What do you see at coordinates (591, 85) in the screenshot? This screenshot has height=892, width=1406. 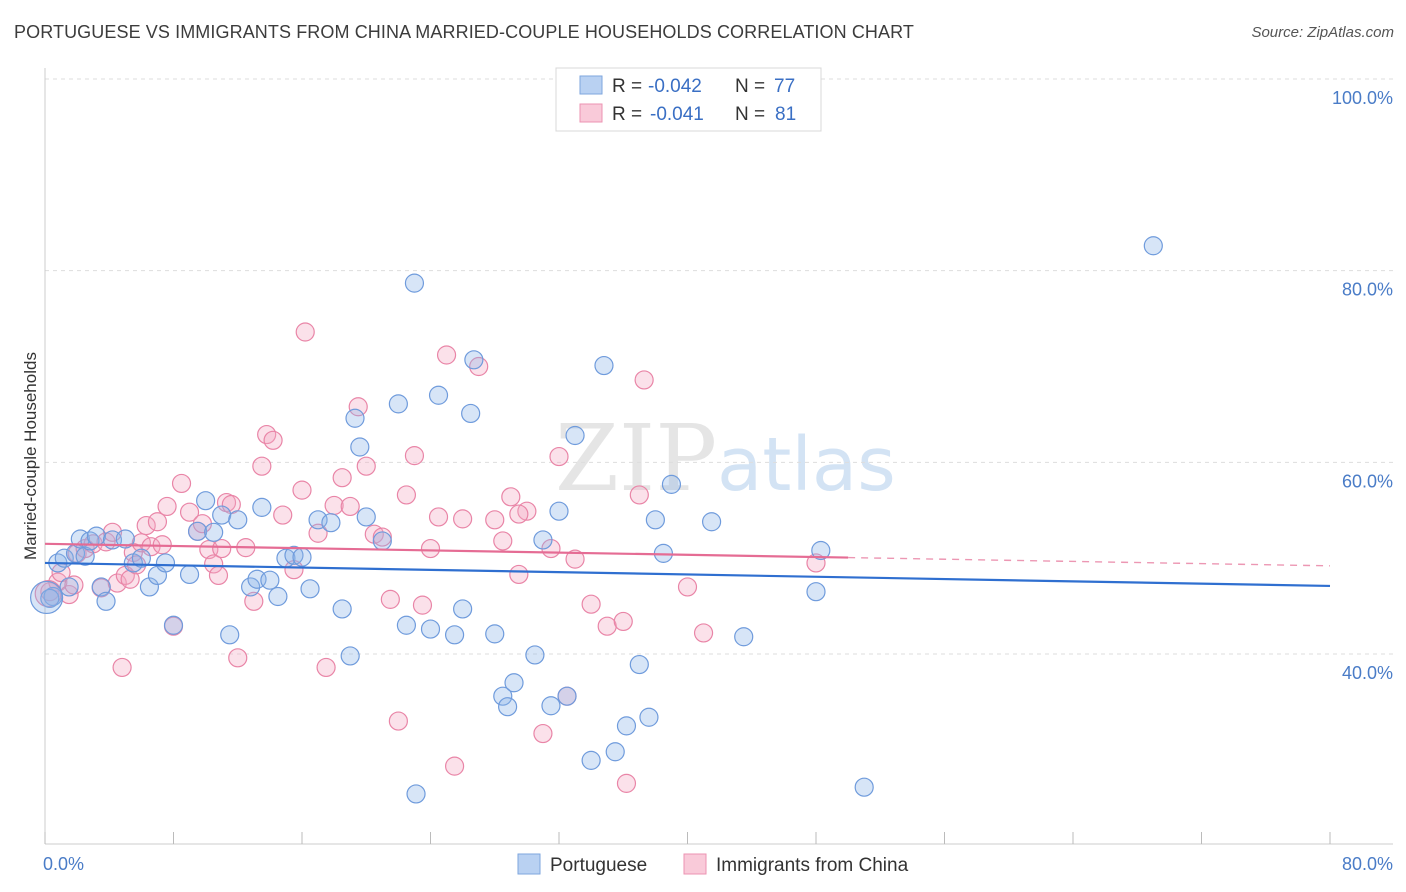 I see `legend-swatch-portuguese` at bounding box center [591, 85].